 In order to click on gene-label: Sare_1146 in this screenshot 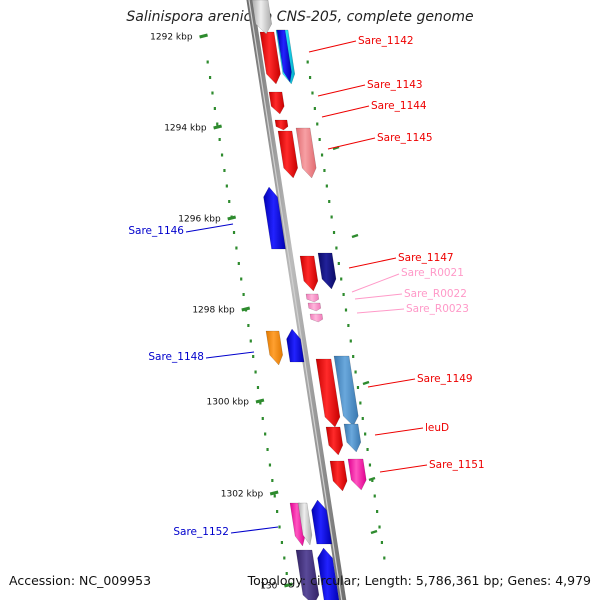, I will do `click(156, 231)`.